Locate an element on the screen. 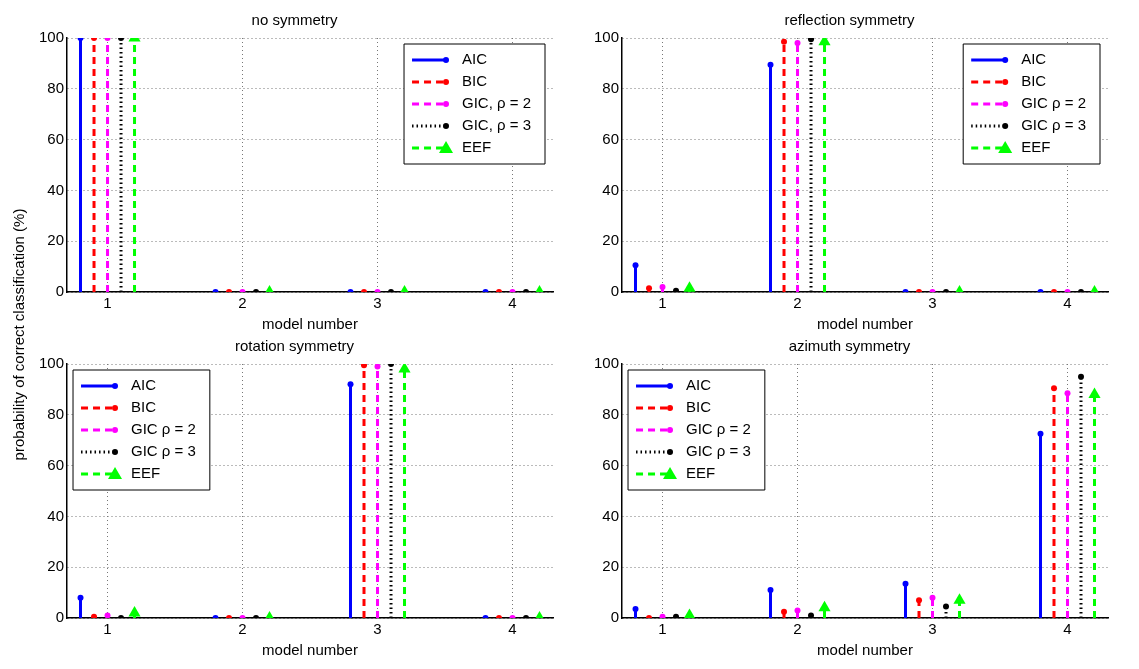 Image resolution: width=1139 pixels, height=669 pixels. legend-label: GIC, ρ = 3 is located at coordinates (497, 125).